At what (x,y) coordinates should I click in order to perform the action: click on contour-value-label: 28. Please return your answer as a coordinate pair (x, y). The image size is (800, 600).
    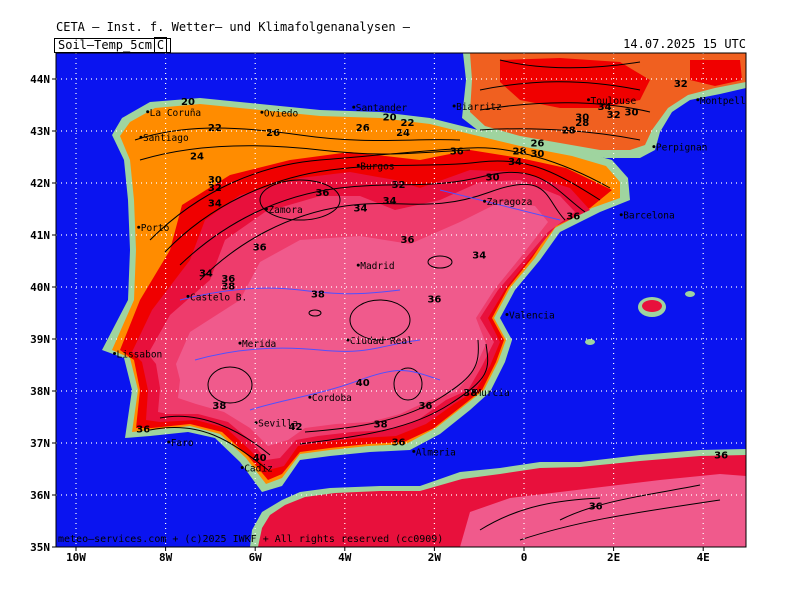
    Looking at the image, I should click on (582, 123).